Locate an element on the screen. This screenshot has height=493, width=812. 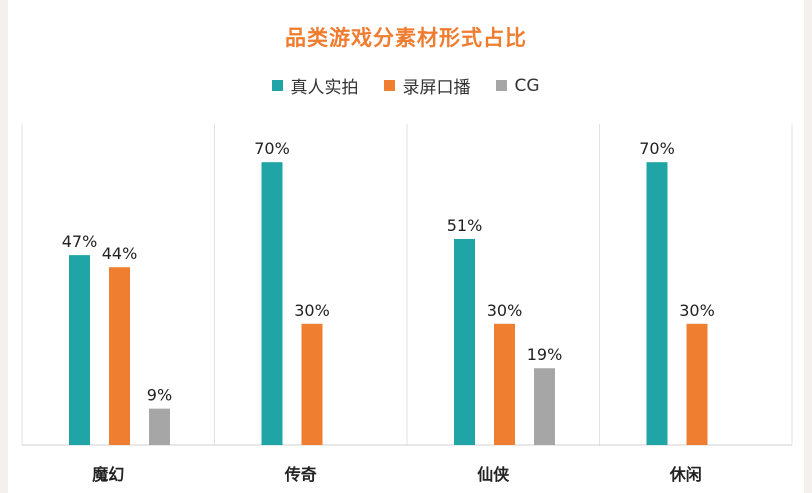
data-label-2-1: 30% is located at coordinates (505, 310).